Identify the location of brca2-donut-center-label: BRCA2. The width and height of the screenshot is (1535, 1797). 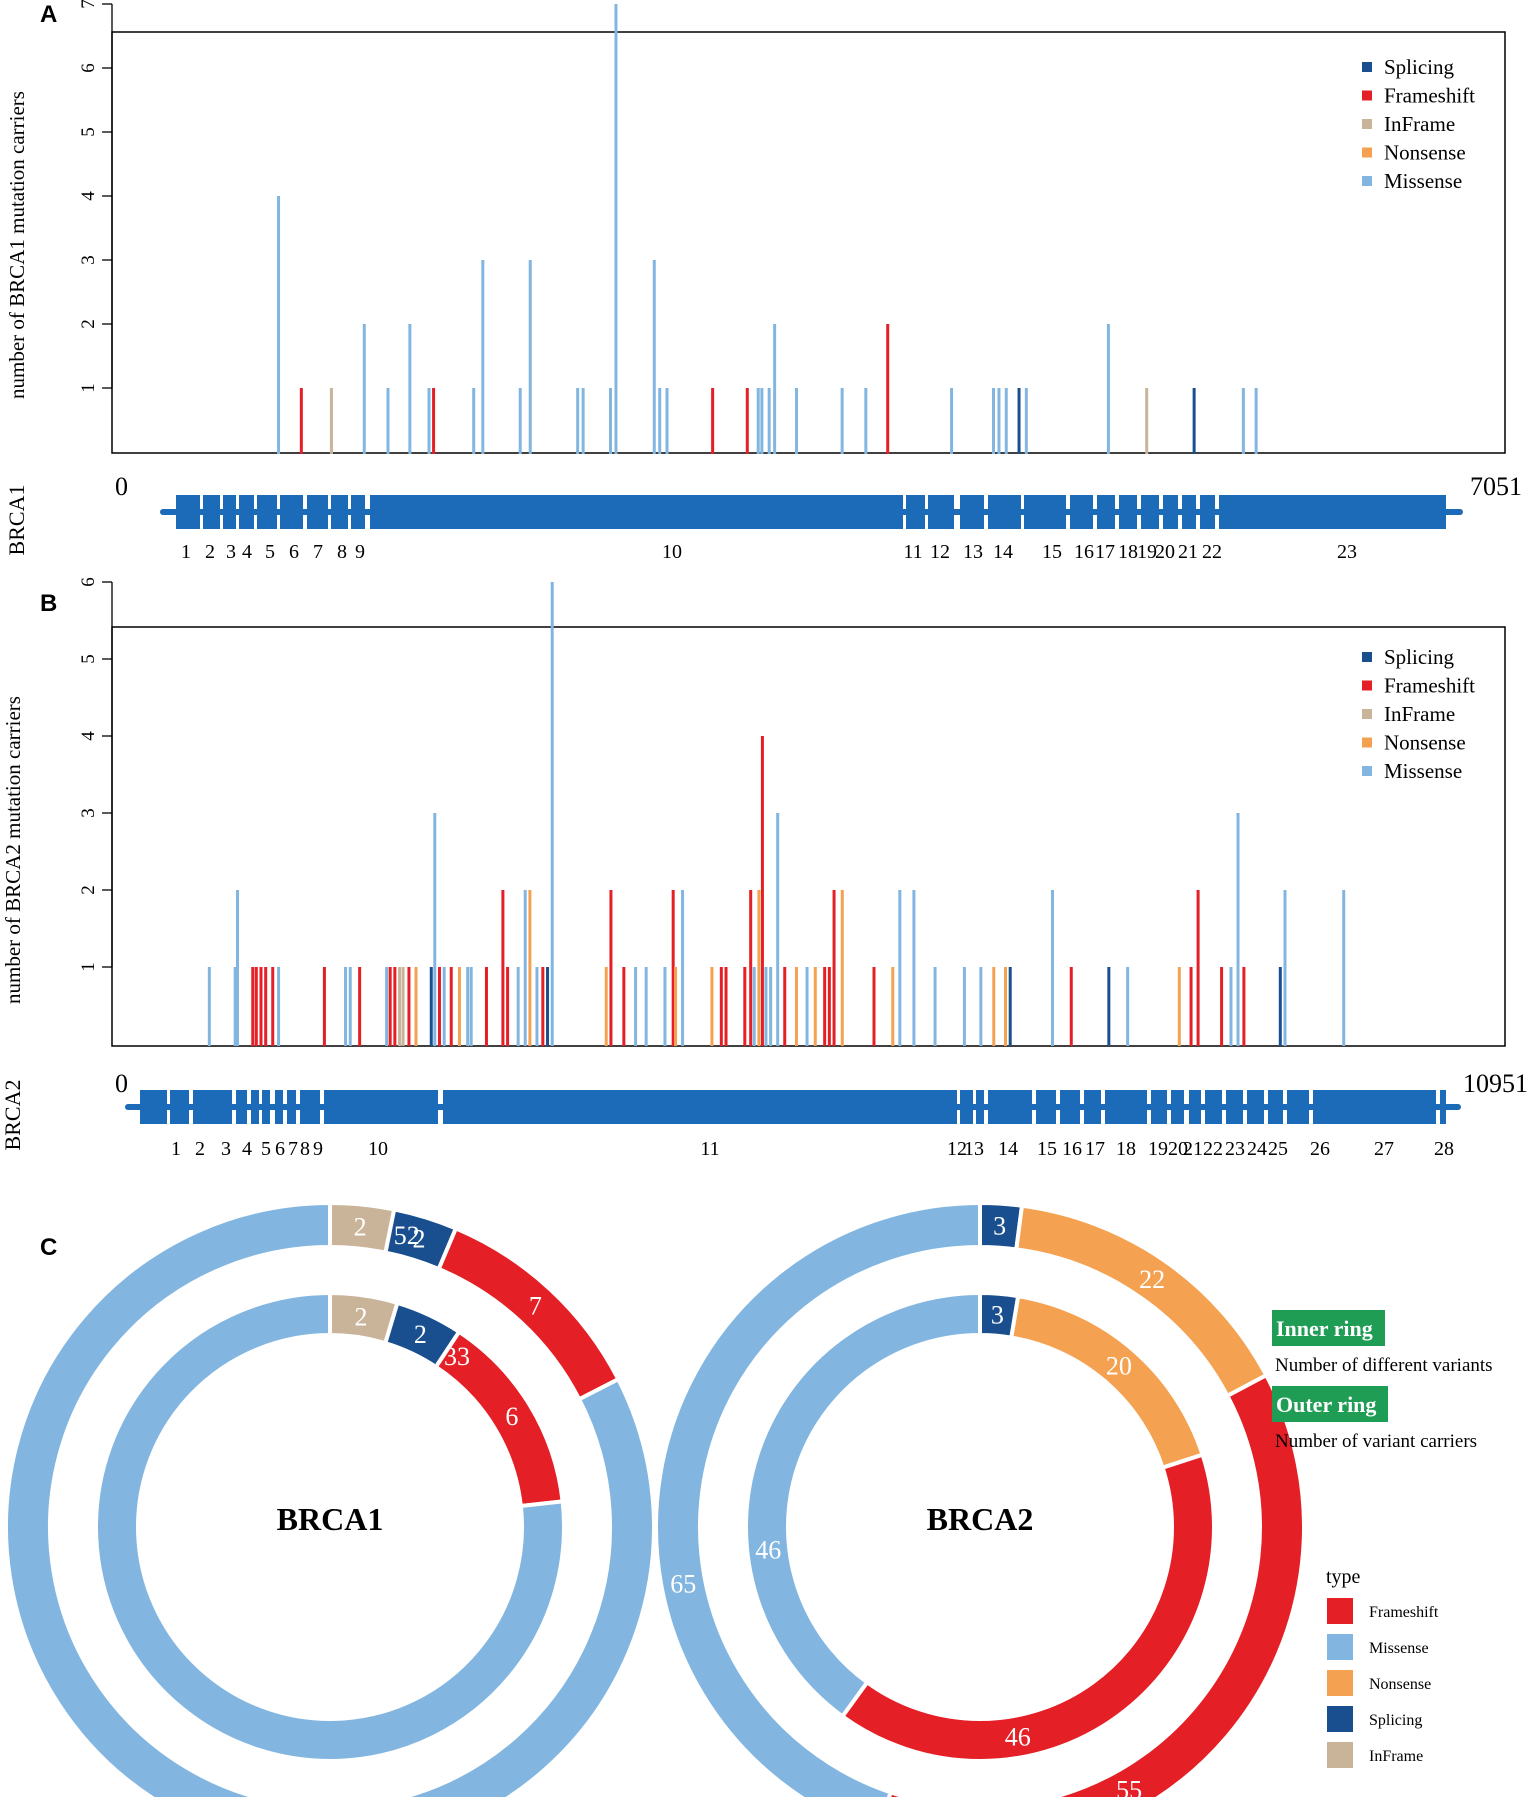
(980, 1519).